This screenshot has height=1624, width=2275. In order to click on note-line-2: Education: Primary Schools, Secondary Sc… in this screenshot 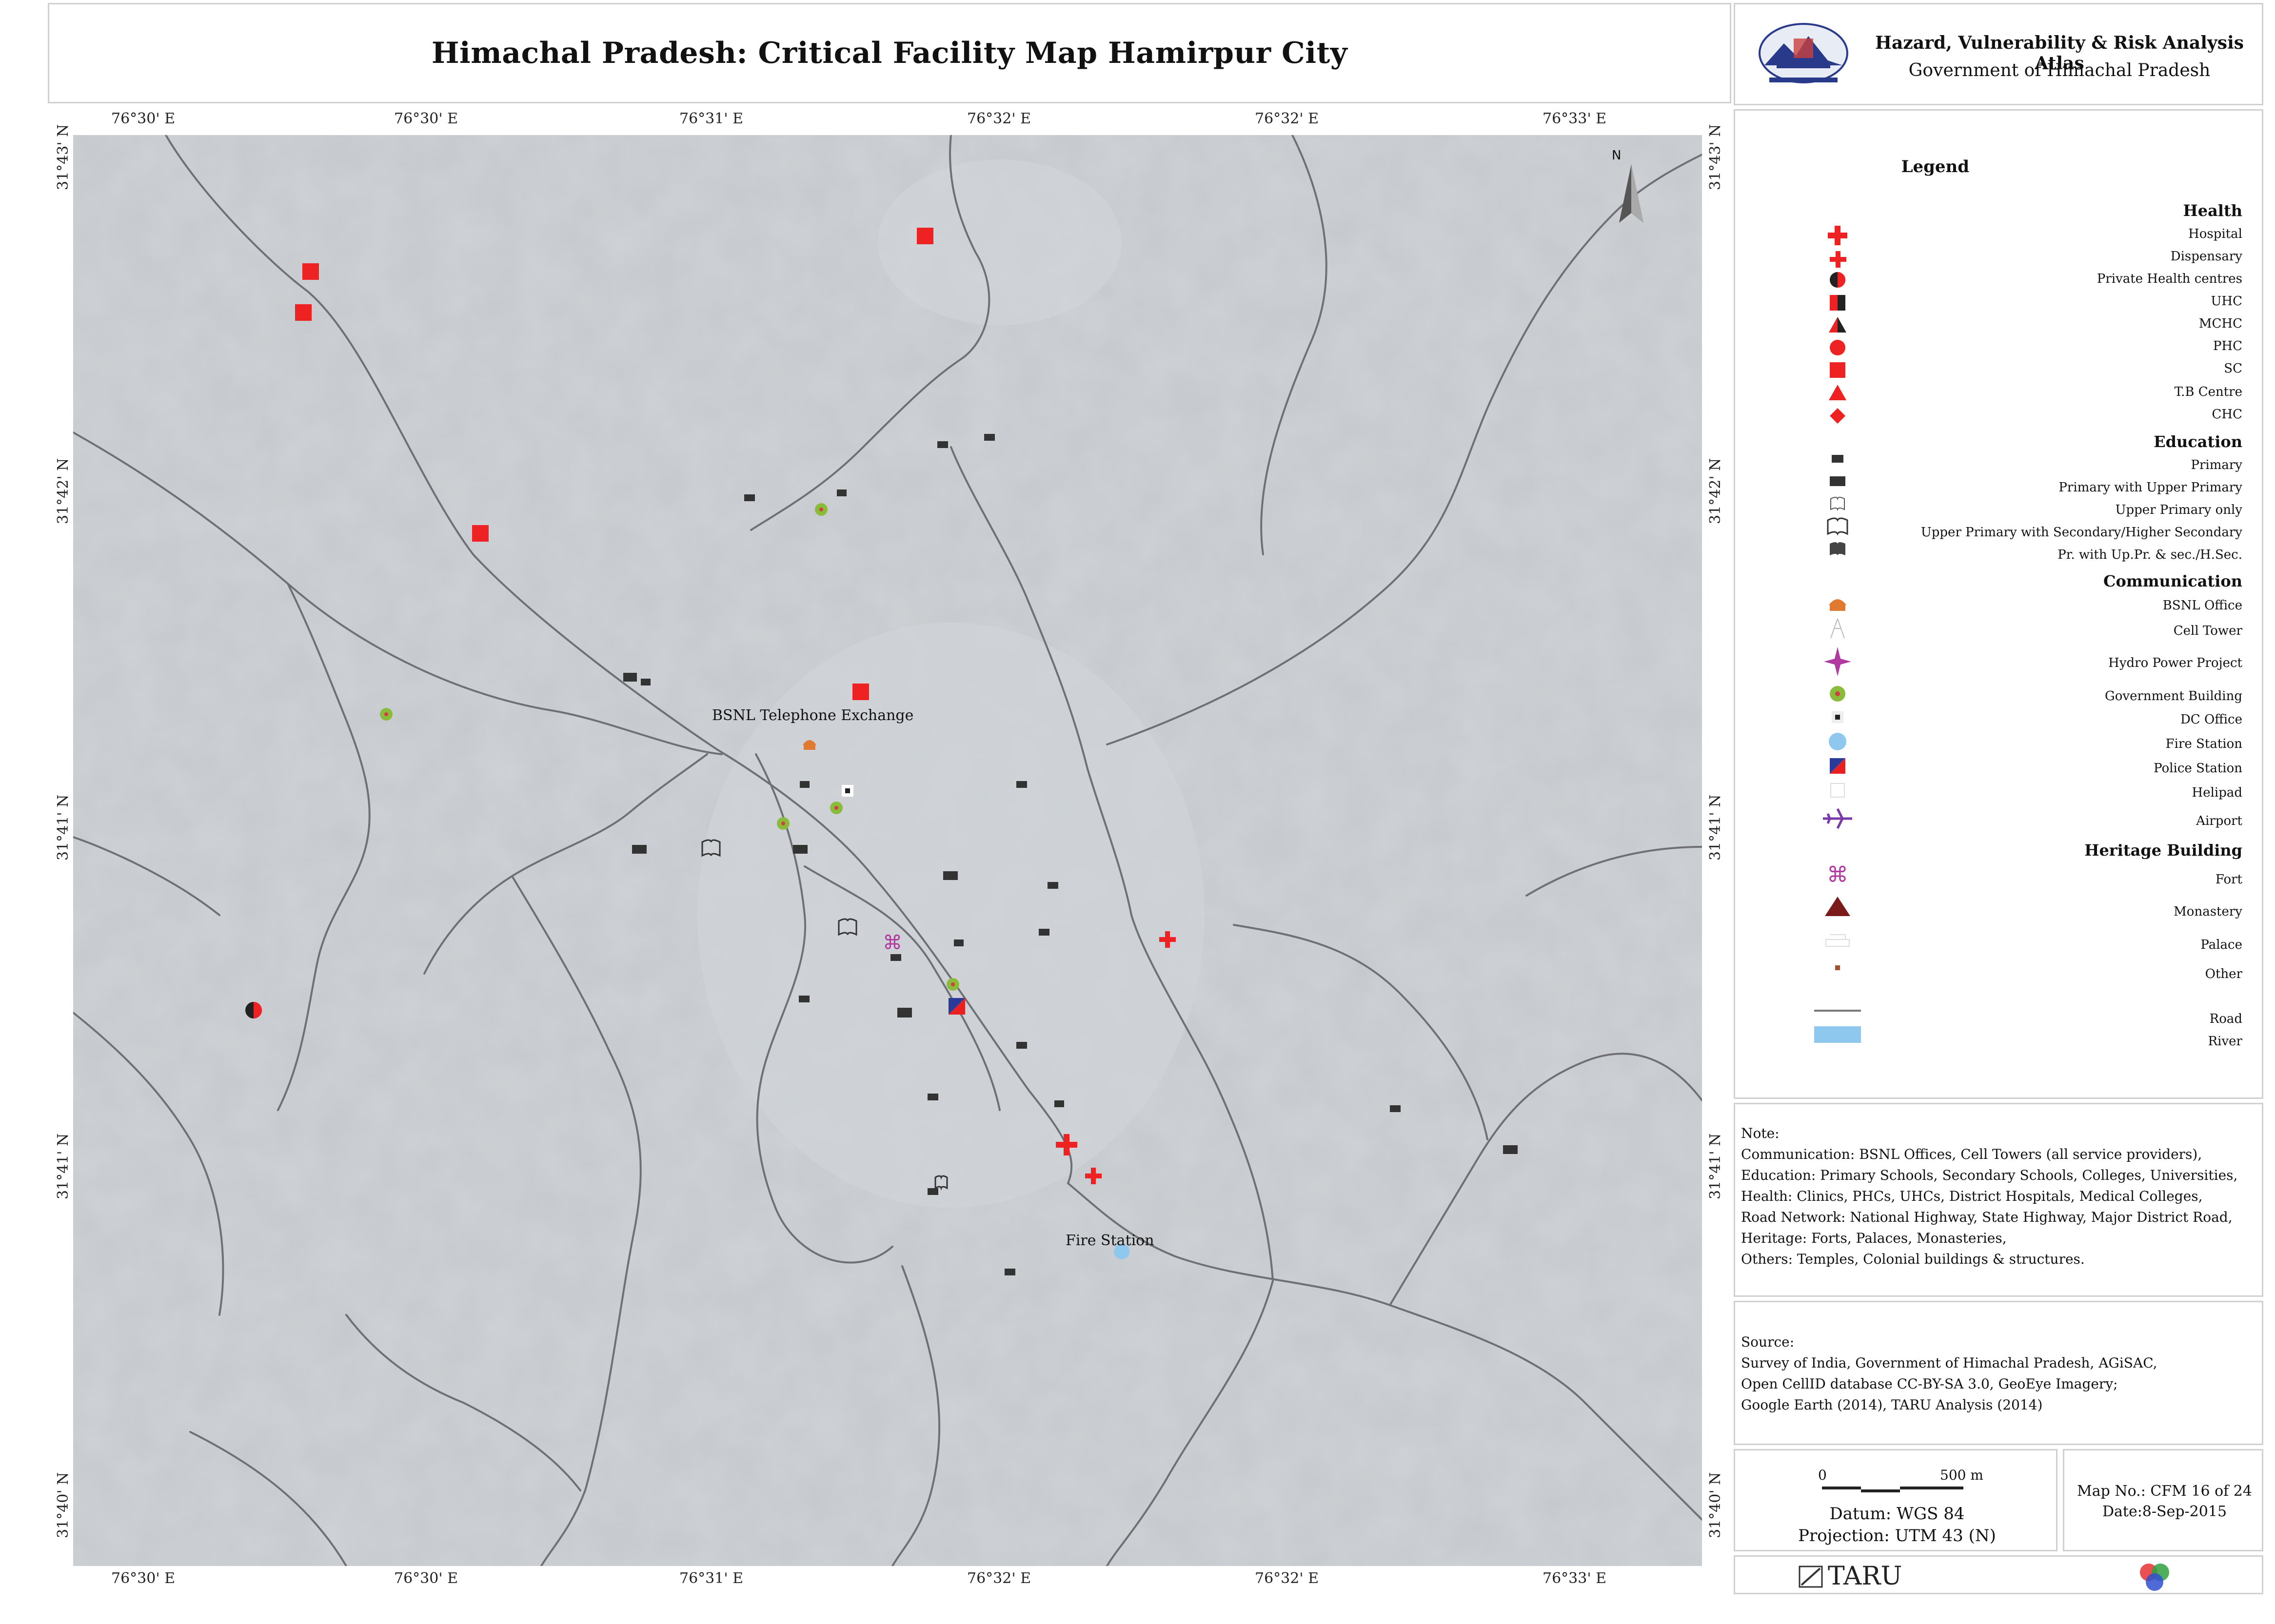, I will do `click(1989, 1175)`.